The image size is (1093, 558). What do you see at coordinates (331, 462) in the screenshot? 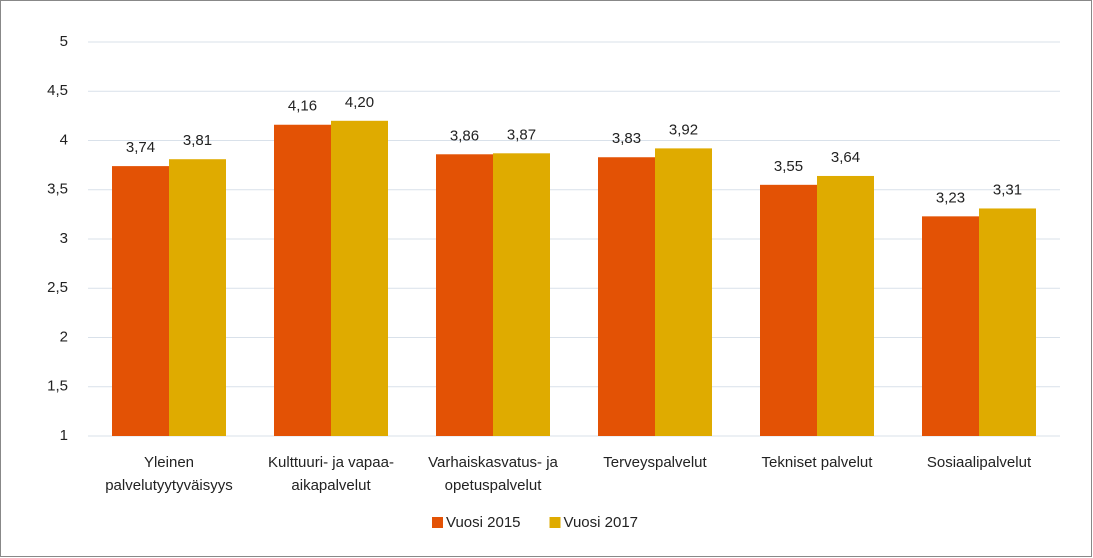
I see `x-tick-label: Kulttuuri- ja vapaa-` at bounding box center [331, 462].